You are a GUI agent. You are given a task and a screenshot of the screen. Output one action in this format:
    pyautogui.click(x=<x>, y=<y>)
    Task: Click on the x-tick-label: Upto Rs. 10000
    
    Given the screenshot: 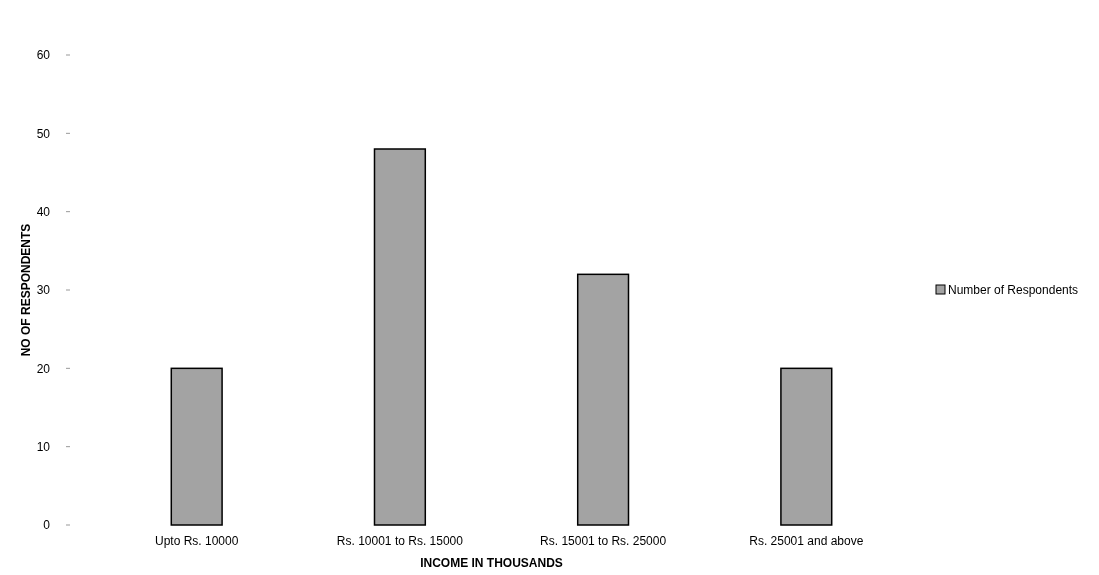 What is the action you would take?
    pyautogui.click(x=196, y=541)
    